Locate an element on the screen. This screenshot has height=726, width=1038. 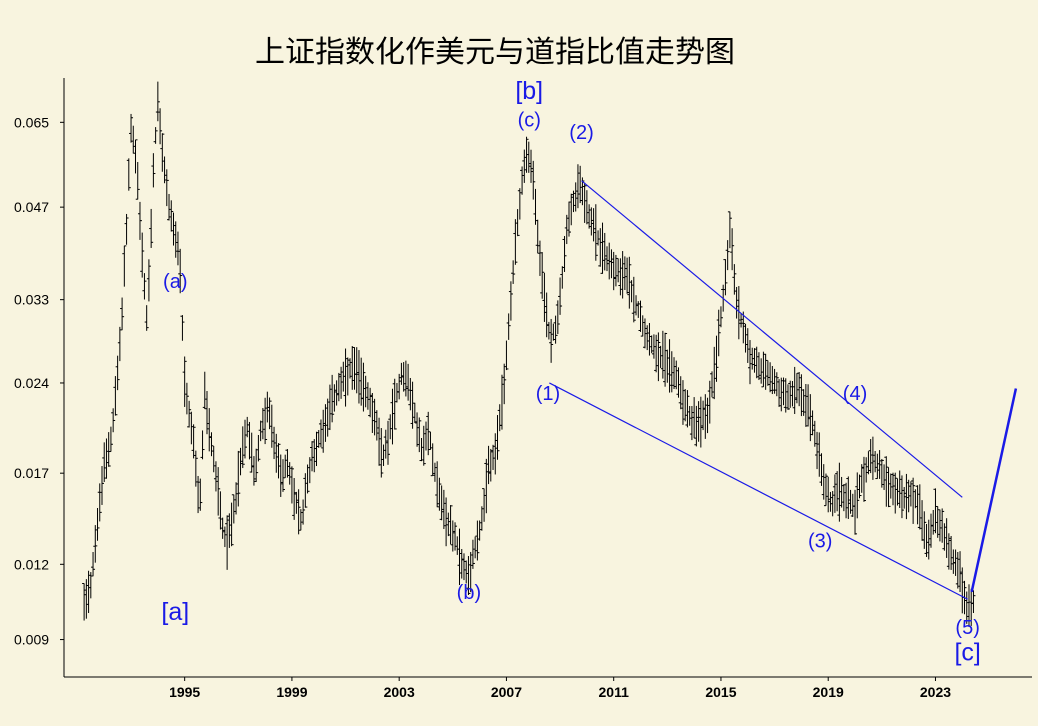
wave-label: [a] is located at coordinates (175, 612).